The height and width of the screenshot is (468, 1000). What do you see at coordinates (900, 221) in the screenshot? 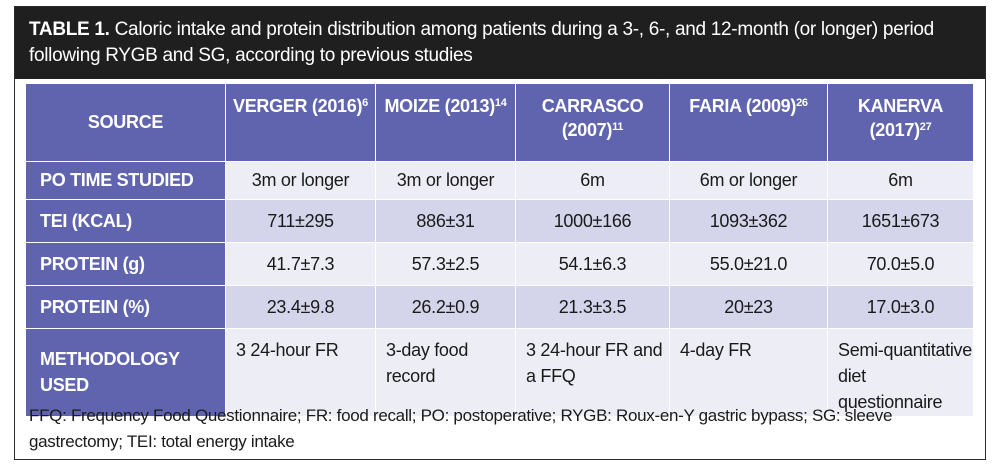
I see `table-cell: 1651±673` at bounding box center [900, 221].